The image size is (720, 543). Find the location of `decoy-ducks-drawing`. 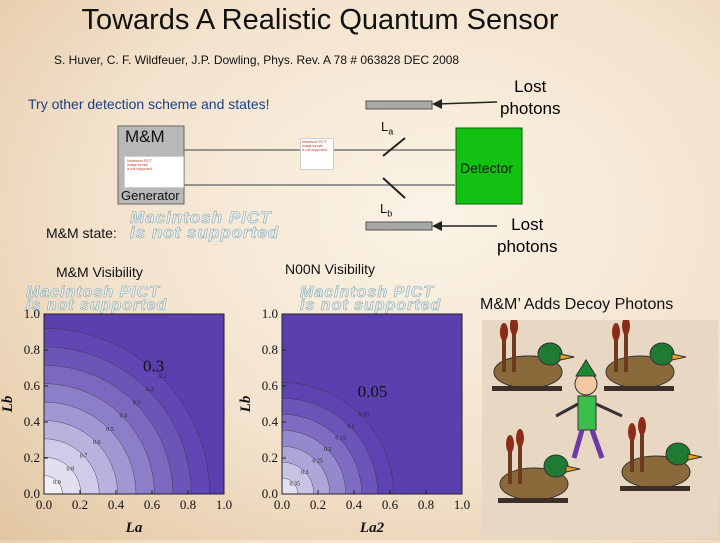

decoy-ducks-drawing is located at coordinates (597, 410).